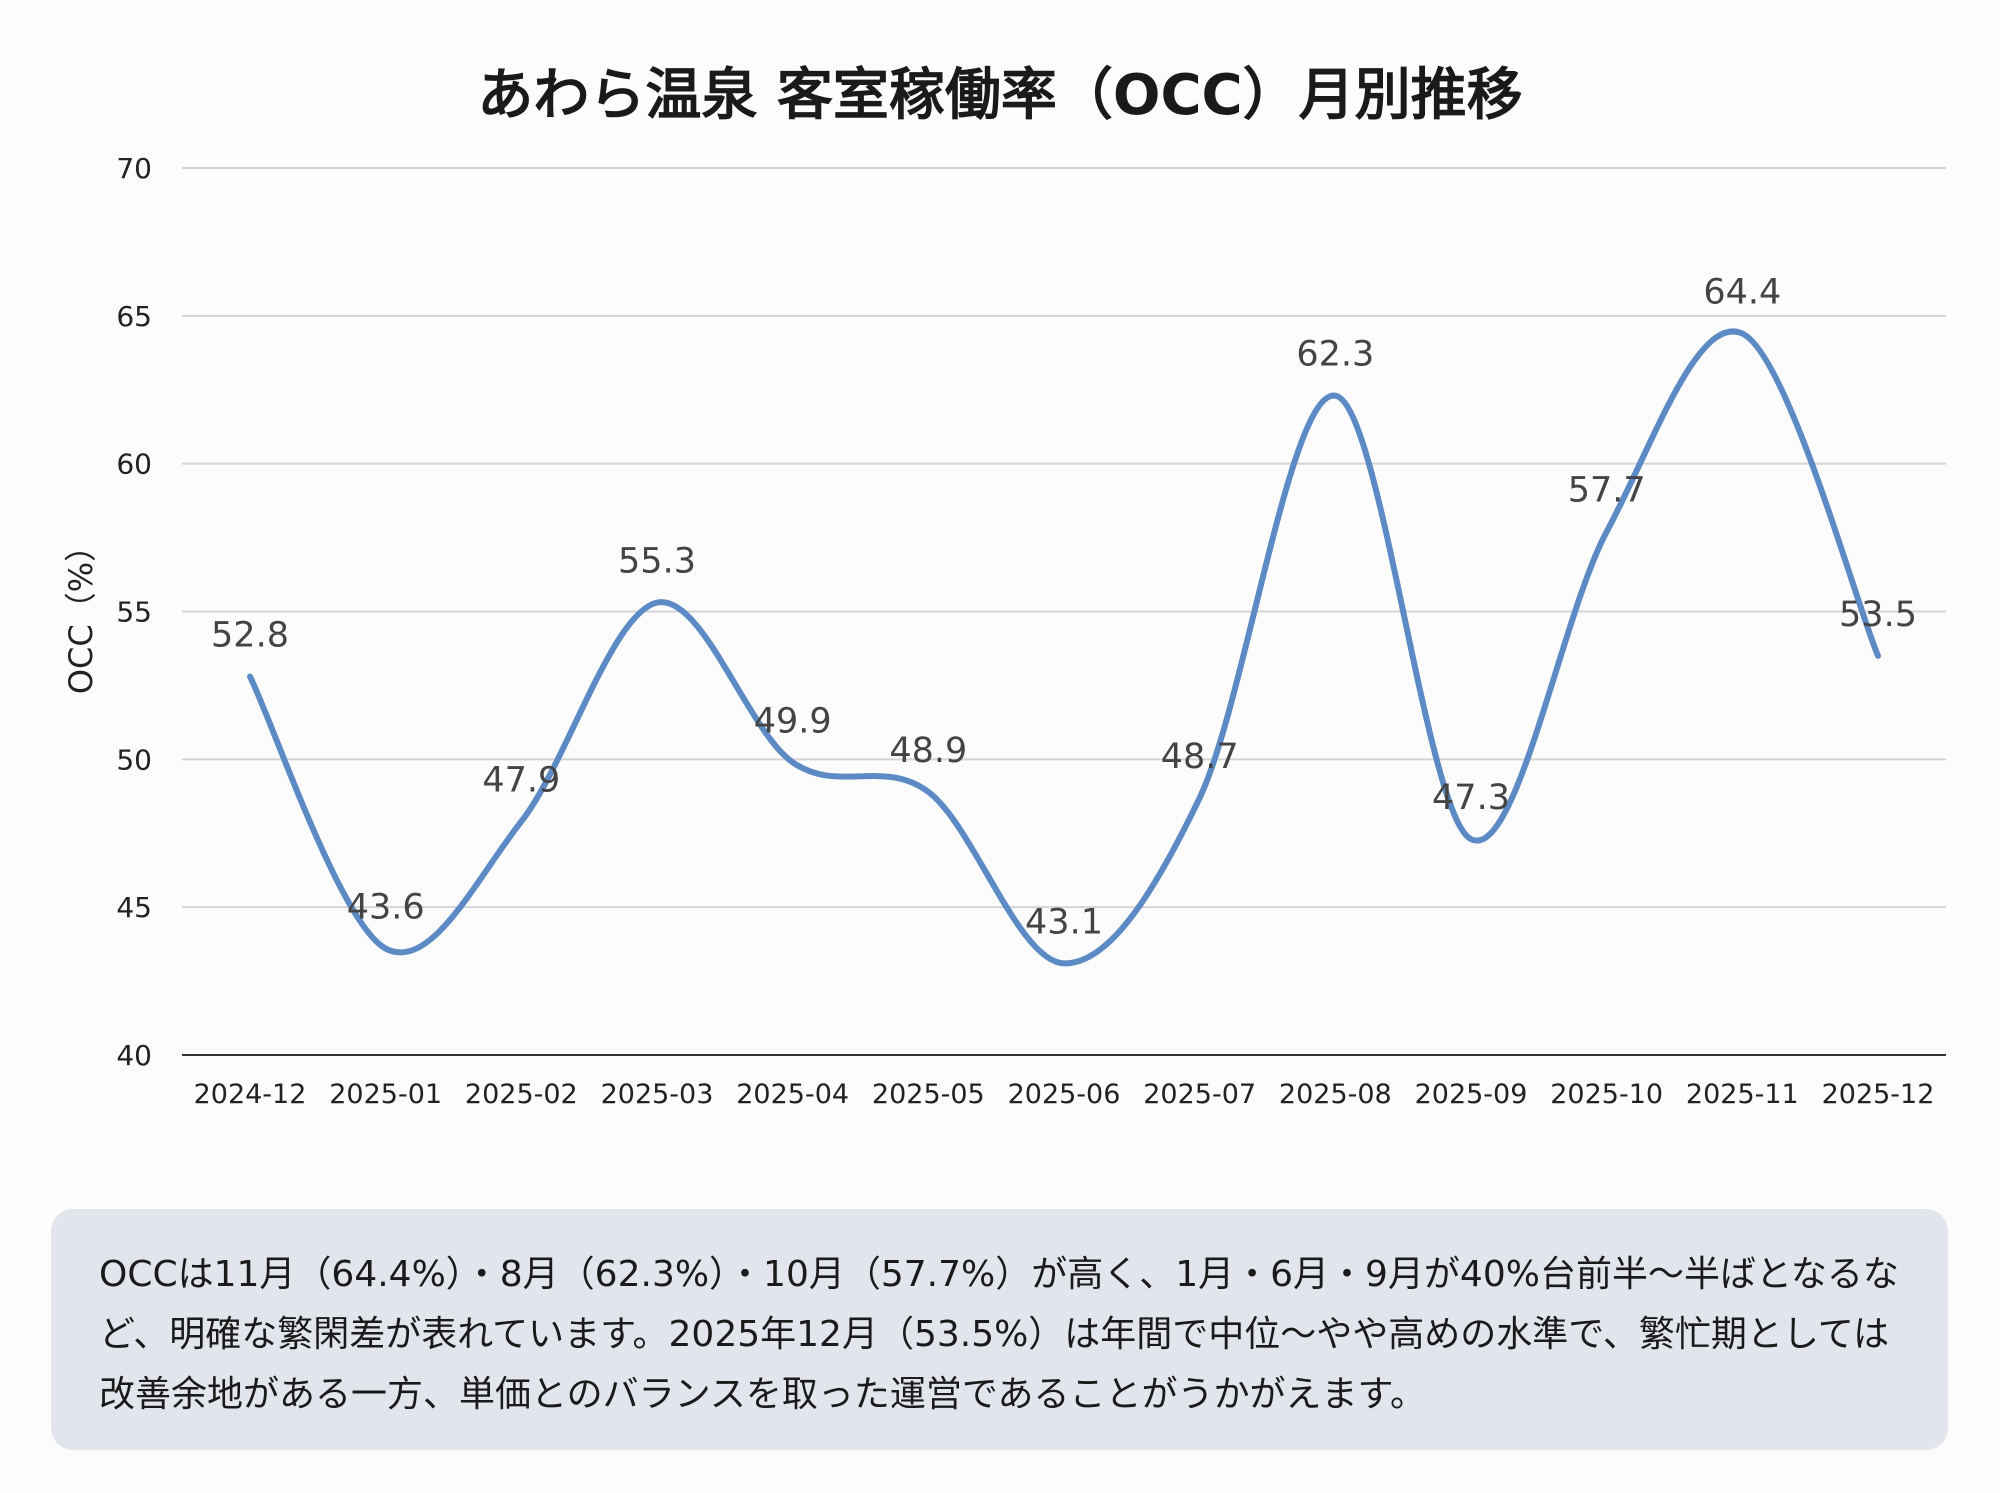 The height and width of the screenshot is (1493, 2000). I want to click on y-tick-label: 50, so click(134, 759).